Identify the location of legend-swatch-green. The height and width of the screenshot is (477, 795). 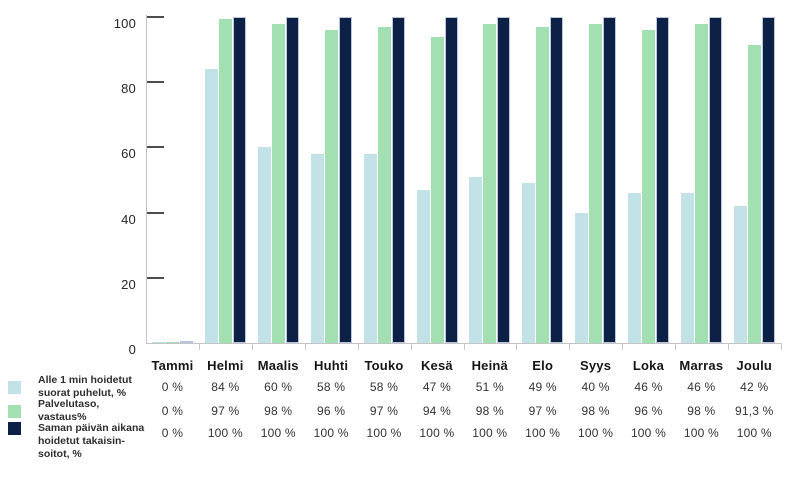
(14, 411).